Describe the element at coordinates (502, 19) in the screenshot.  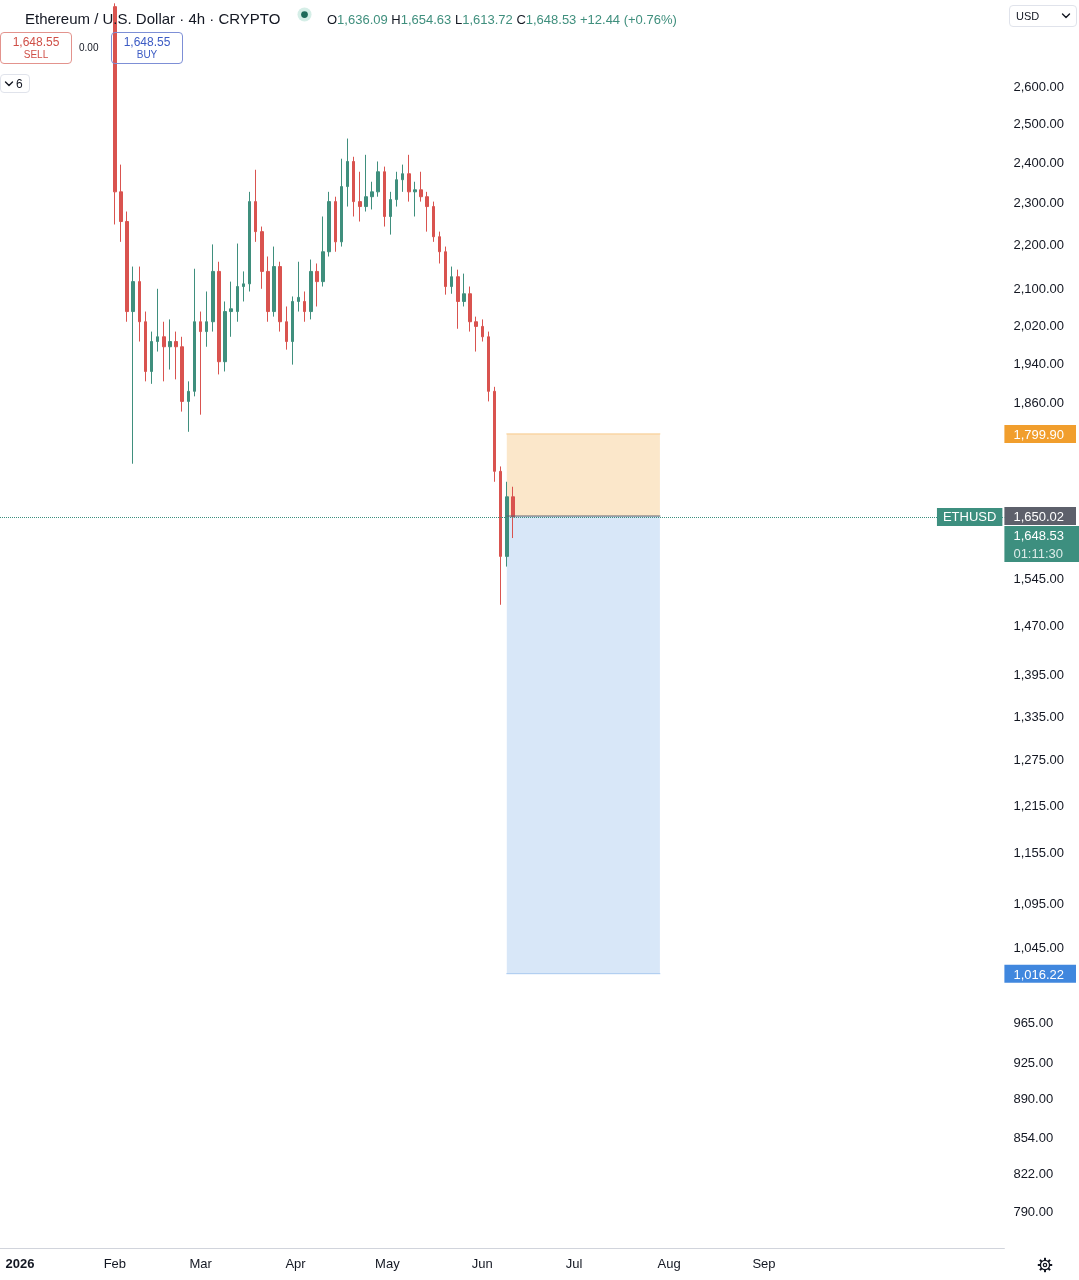
I see `text: O1,636.09 H1,654.63 L1,613.72 C1,648.53 +12.44 (+0.76%)` at that location.